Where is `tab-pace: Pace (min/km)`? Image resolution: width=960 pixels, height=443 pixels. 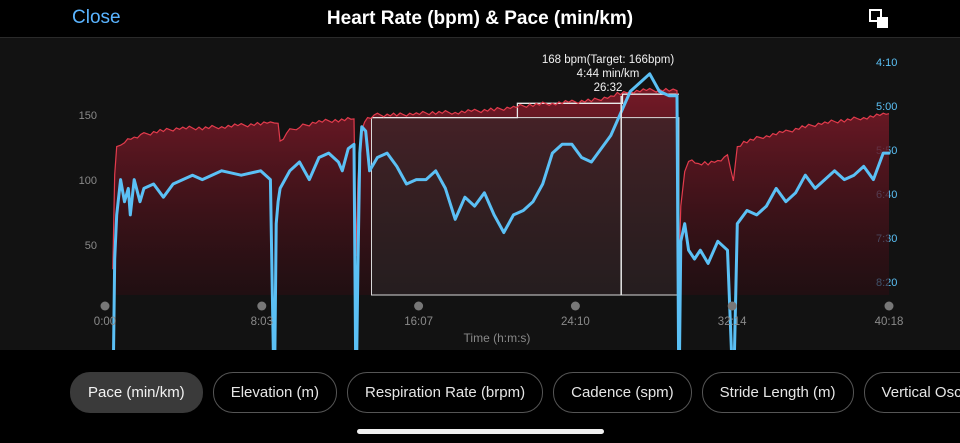
tab-pace: Pace (min/km) is located at coordinates (136, 392).